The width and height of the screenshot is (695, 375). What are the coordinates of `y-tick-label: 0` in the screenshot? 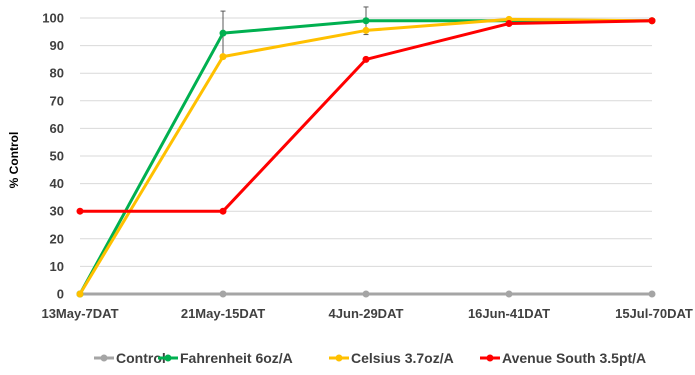 It's located at (60, 294).